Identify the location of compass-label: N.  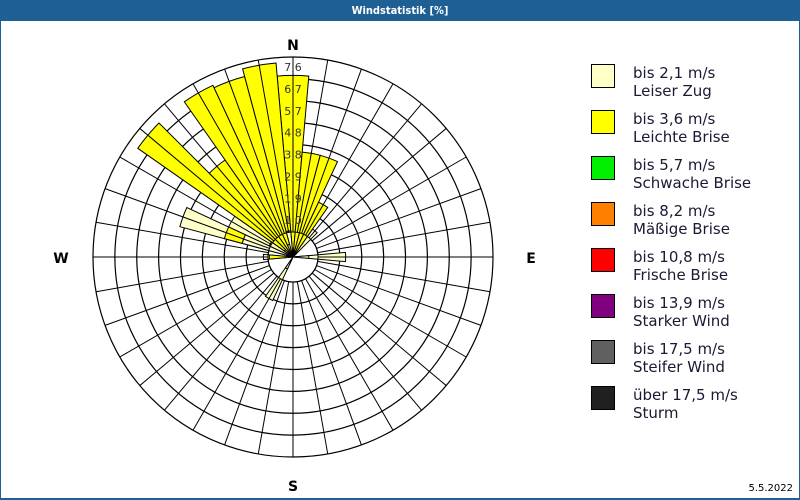
(293, 46).